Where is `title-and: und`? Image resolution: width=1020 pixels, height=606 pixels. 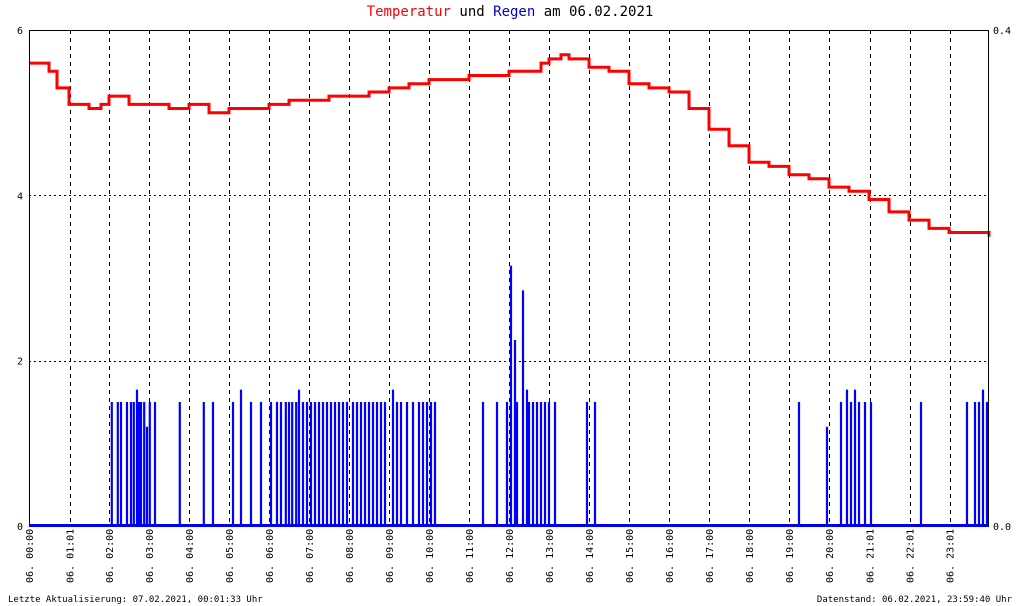
title-and: und is located at coordinates (472, 12).